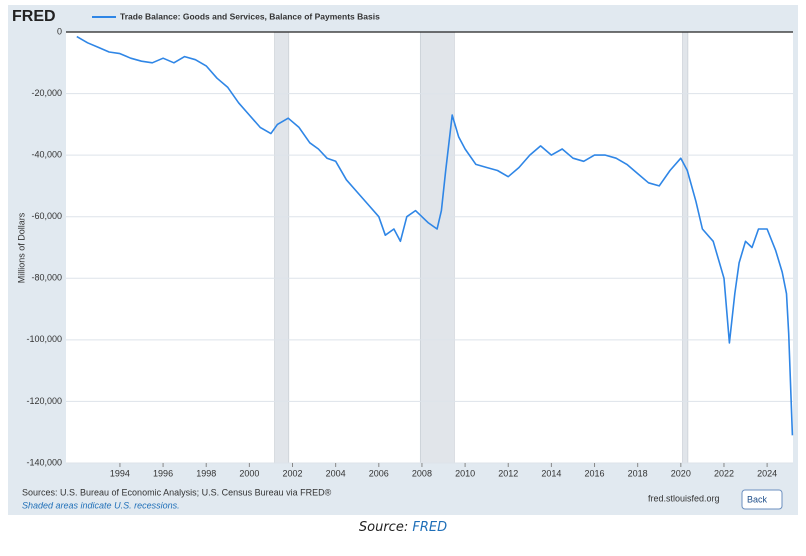 This screenshot has height=556, width=806. What do you see at coordinates (101, 505) in the screenshot?
I see `recession-note: Shaded areas indicate U.S. recessions.` at bounding box center [101, 505].